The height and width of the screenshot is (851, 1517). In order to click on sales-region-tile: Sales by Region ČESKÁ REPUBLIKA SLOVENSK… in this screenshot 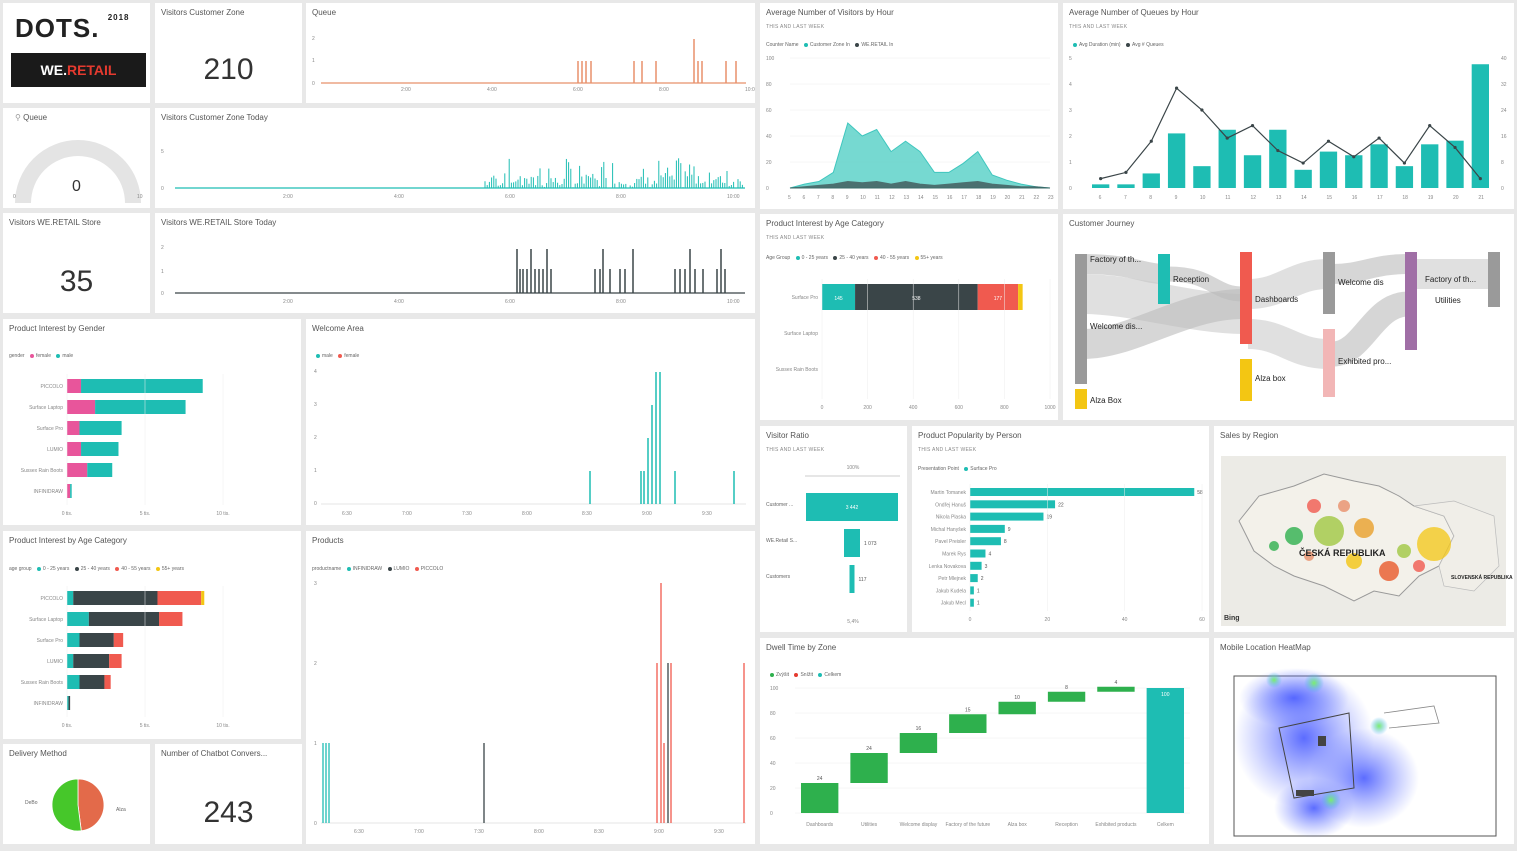, I will do `click(1364, 529)`.